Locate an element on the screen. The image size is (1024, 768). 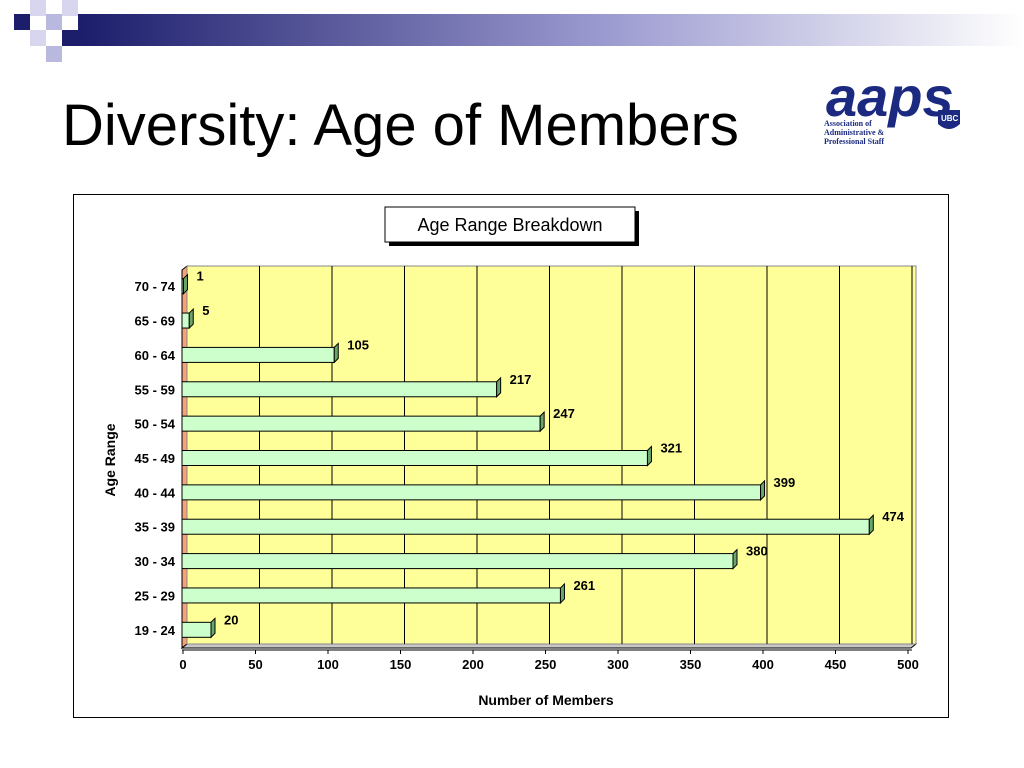
logo-tagline-line: Association of is located at coordinates (848, 123).